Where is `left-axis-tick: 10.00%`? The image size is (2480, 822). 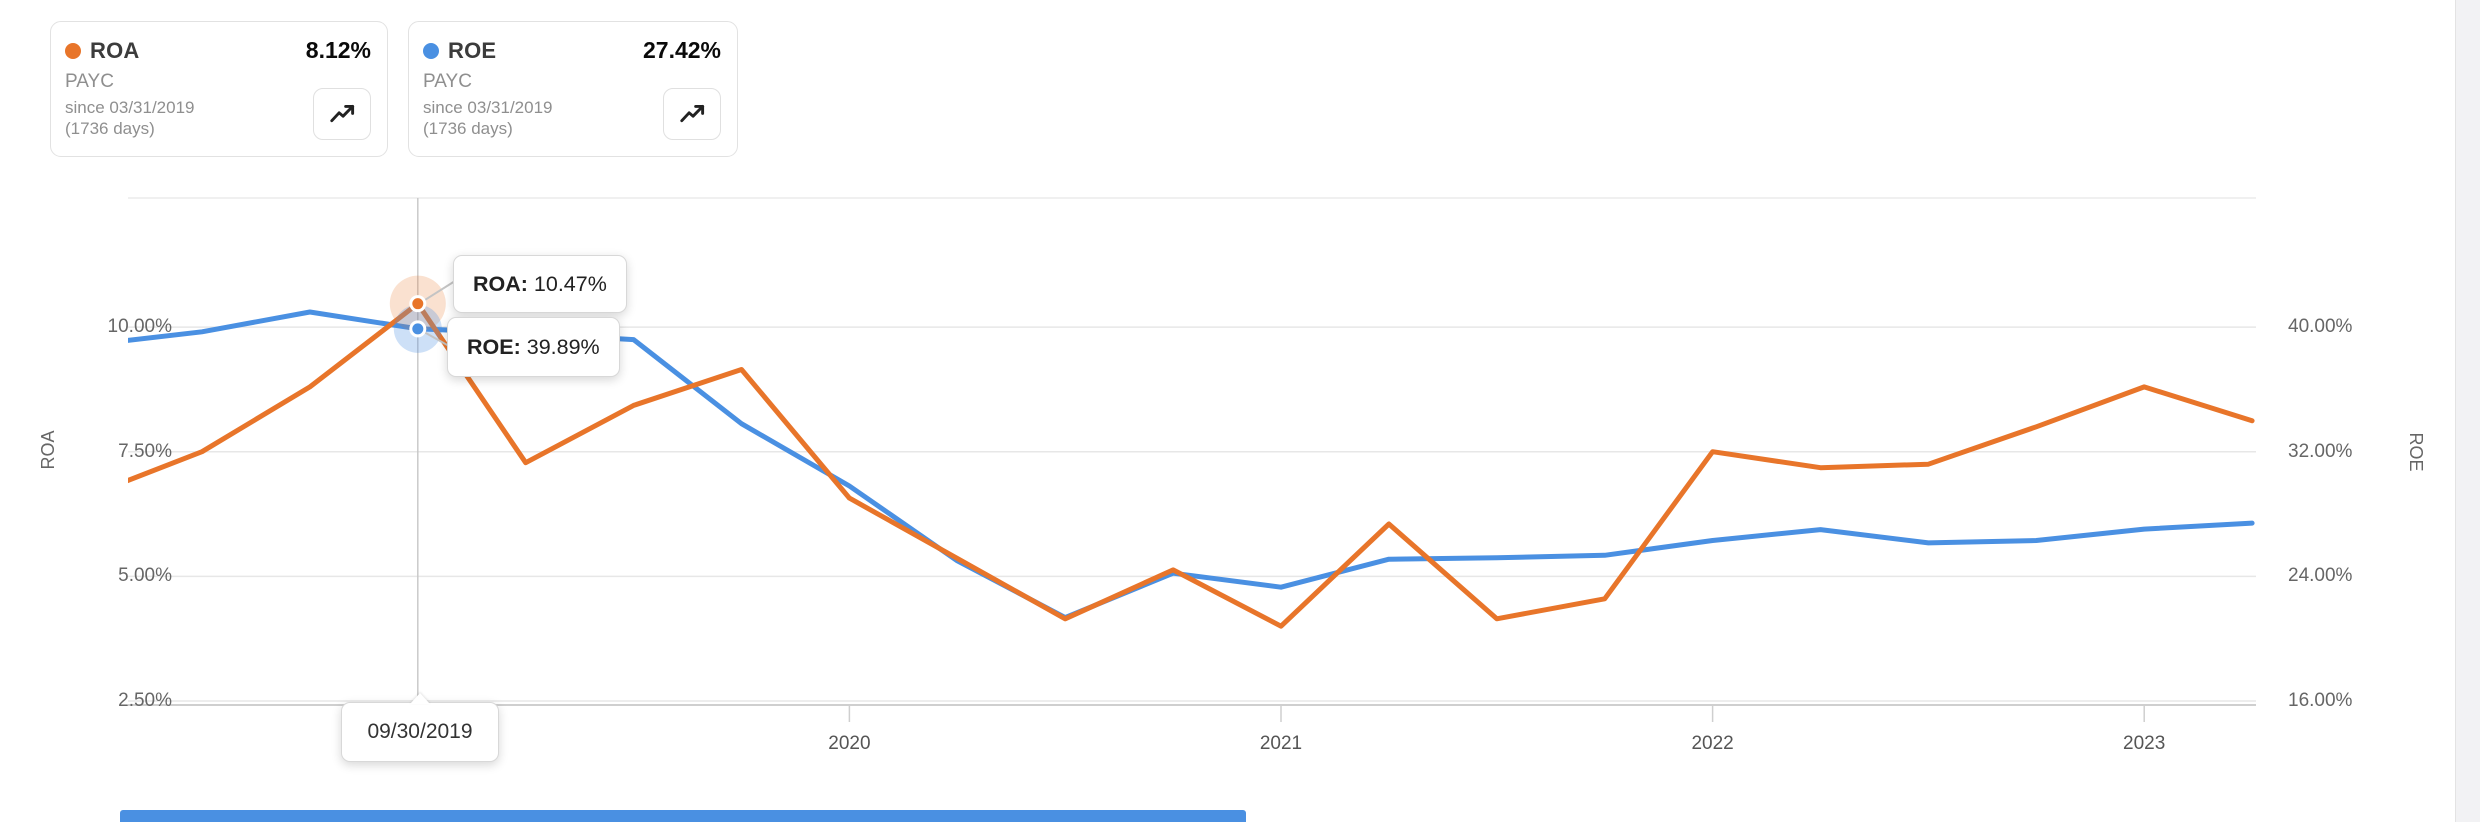 left-axis-tick: 10.00% is located at coordinates (139, 327).